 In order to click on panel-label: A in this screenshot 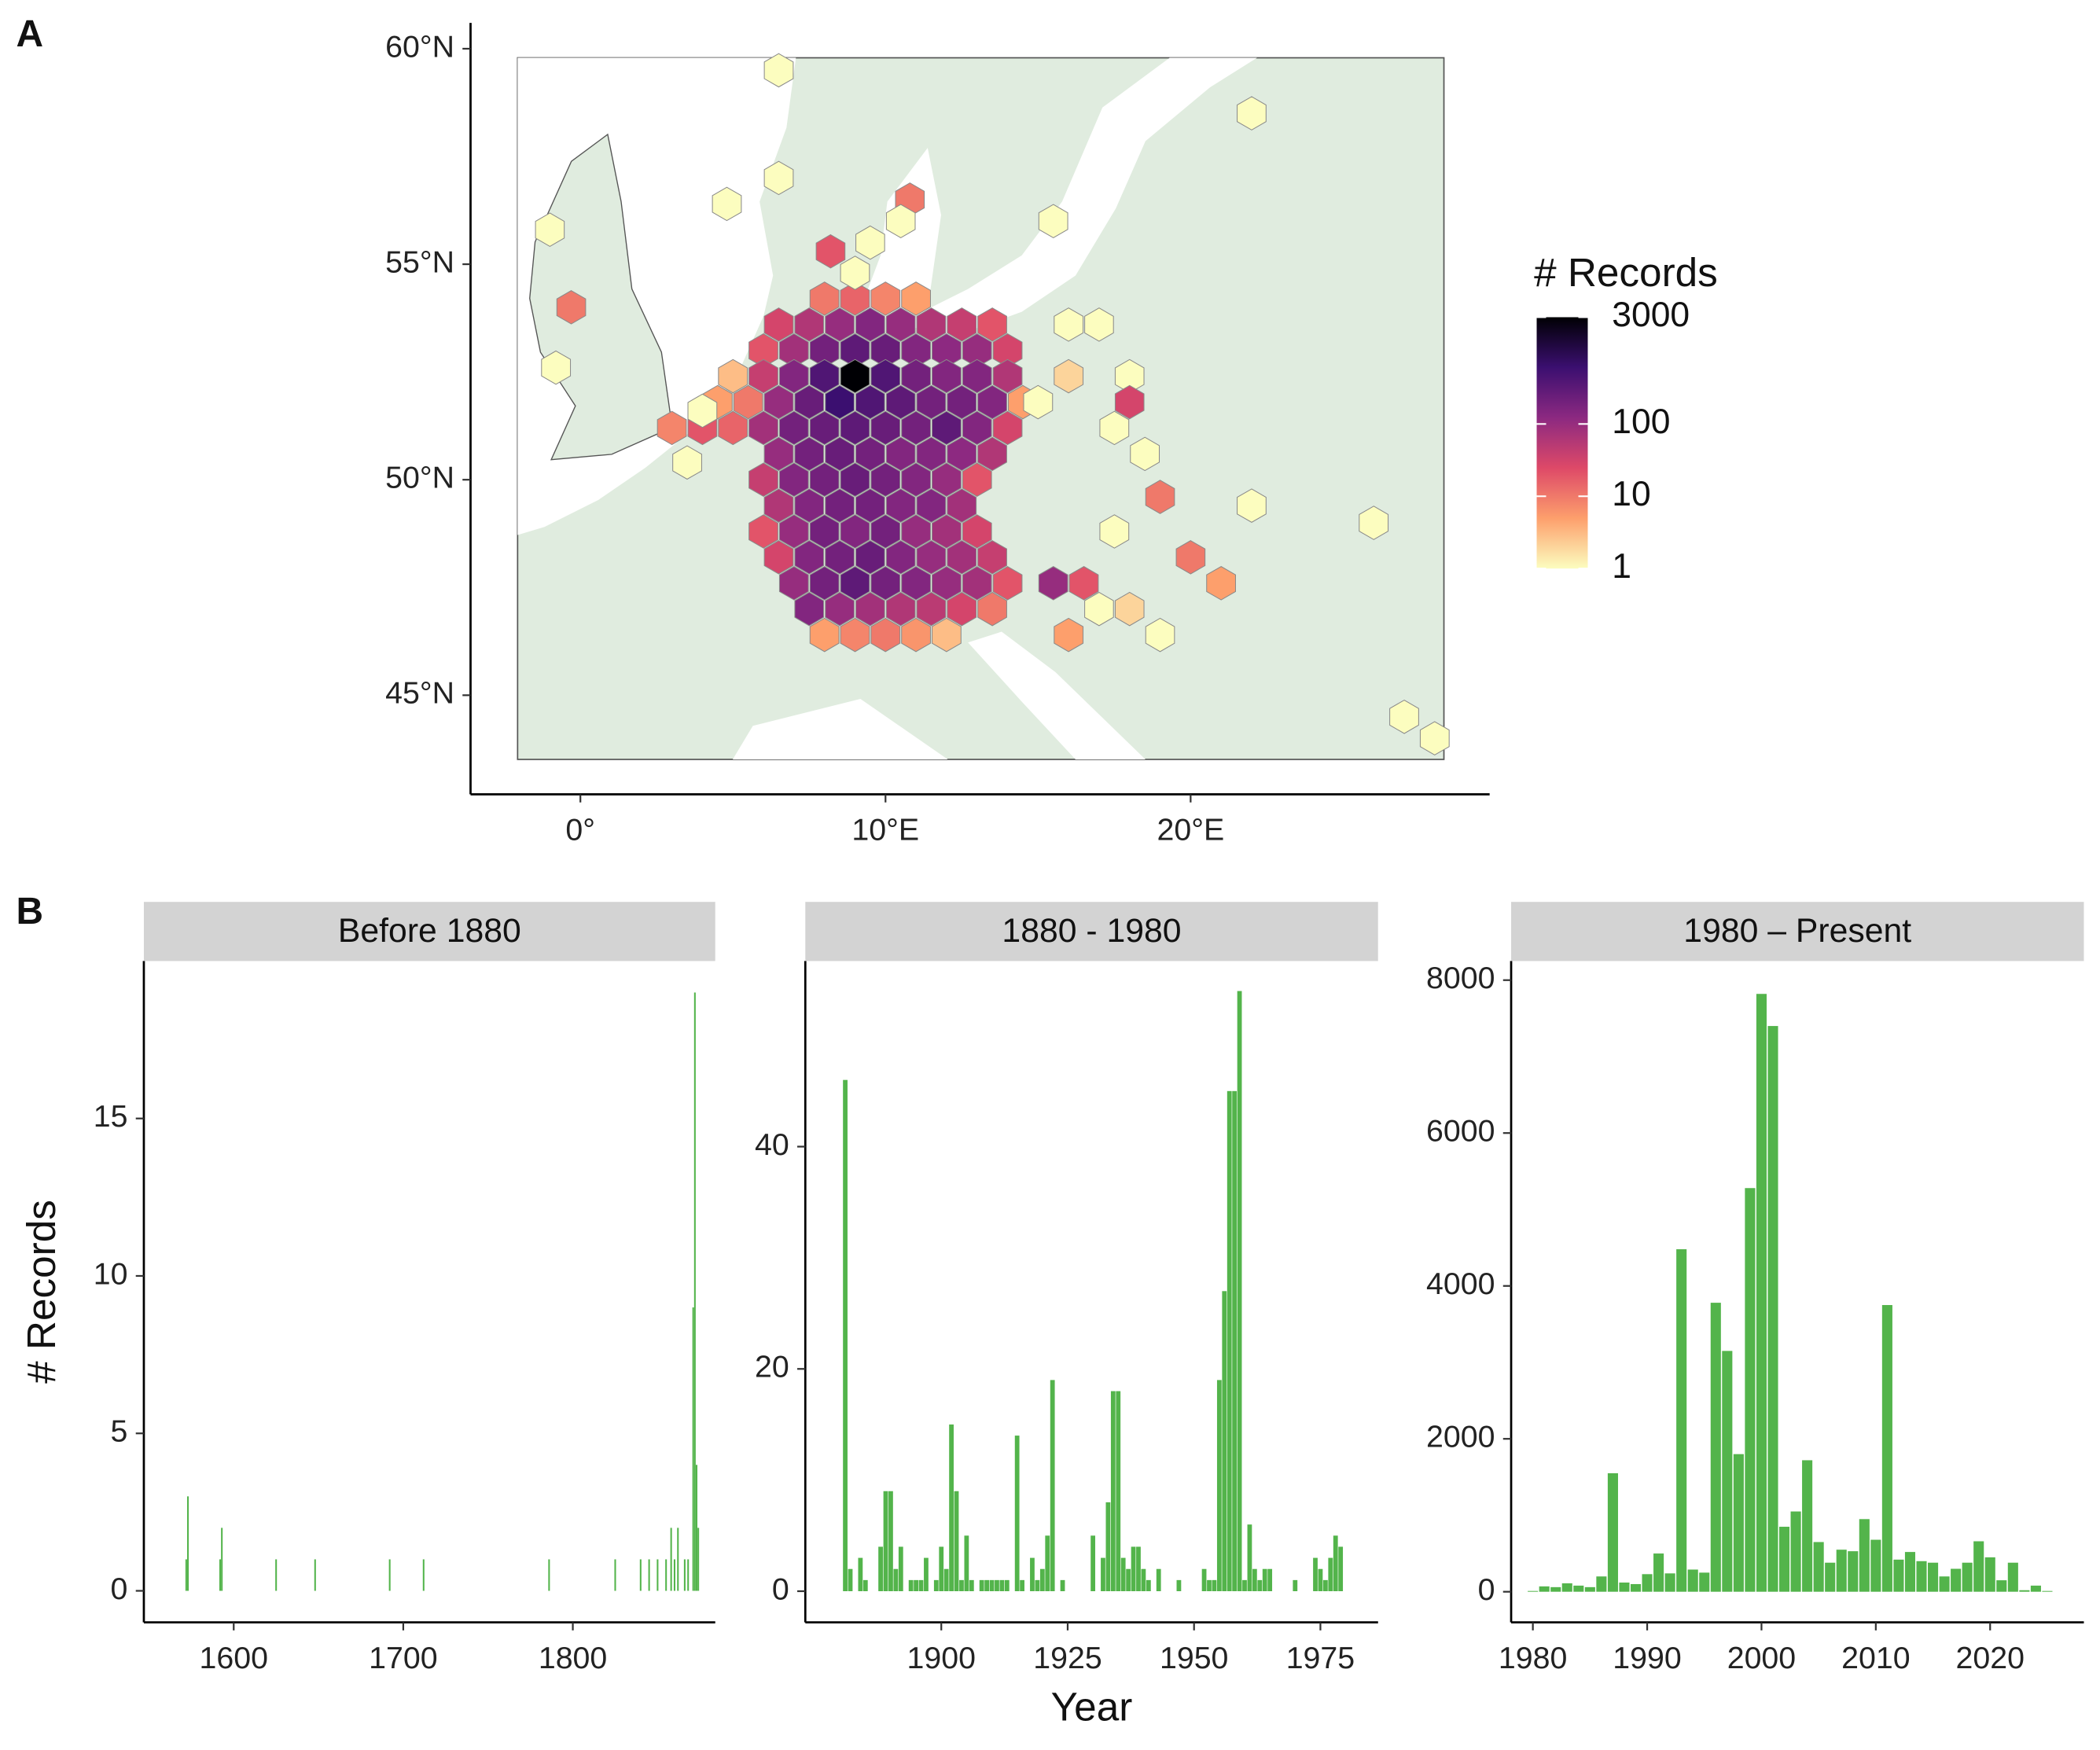, I will do `click(30, 34)`.